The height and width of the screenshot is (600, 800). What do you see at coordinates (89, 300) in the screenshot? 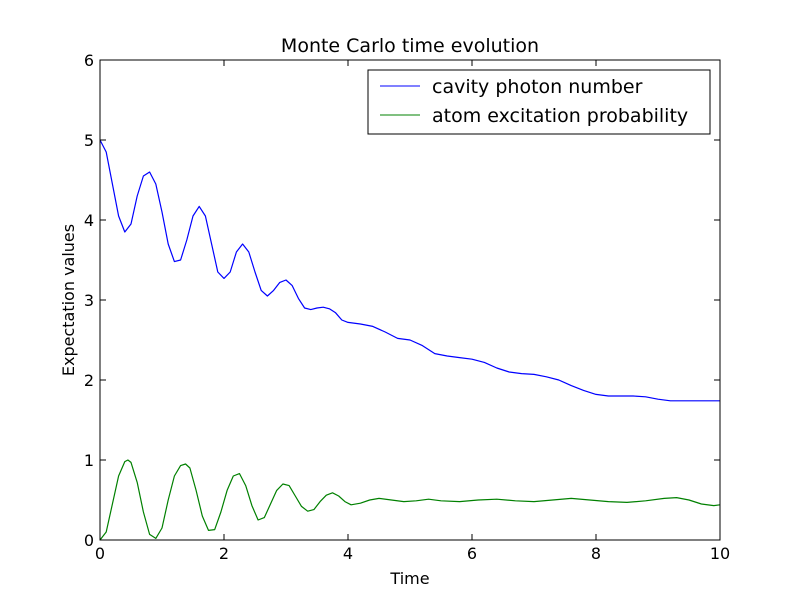
I see `y-tick-label: 3` at bounding box center [89, 300].